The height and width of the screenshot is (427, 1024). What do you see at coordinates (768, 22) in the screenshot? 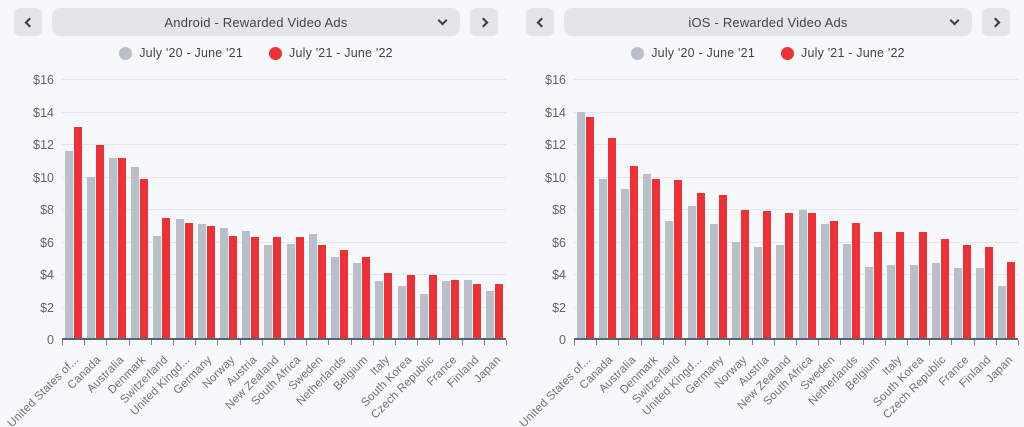
I see `chart-selector-dropdown: iOS - Rewarded Video Ads` at bounding box center [768, 22].